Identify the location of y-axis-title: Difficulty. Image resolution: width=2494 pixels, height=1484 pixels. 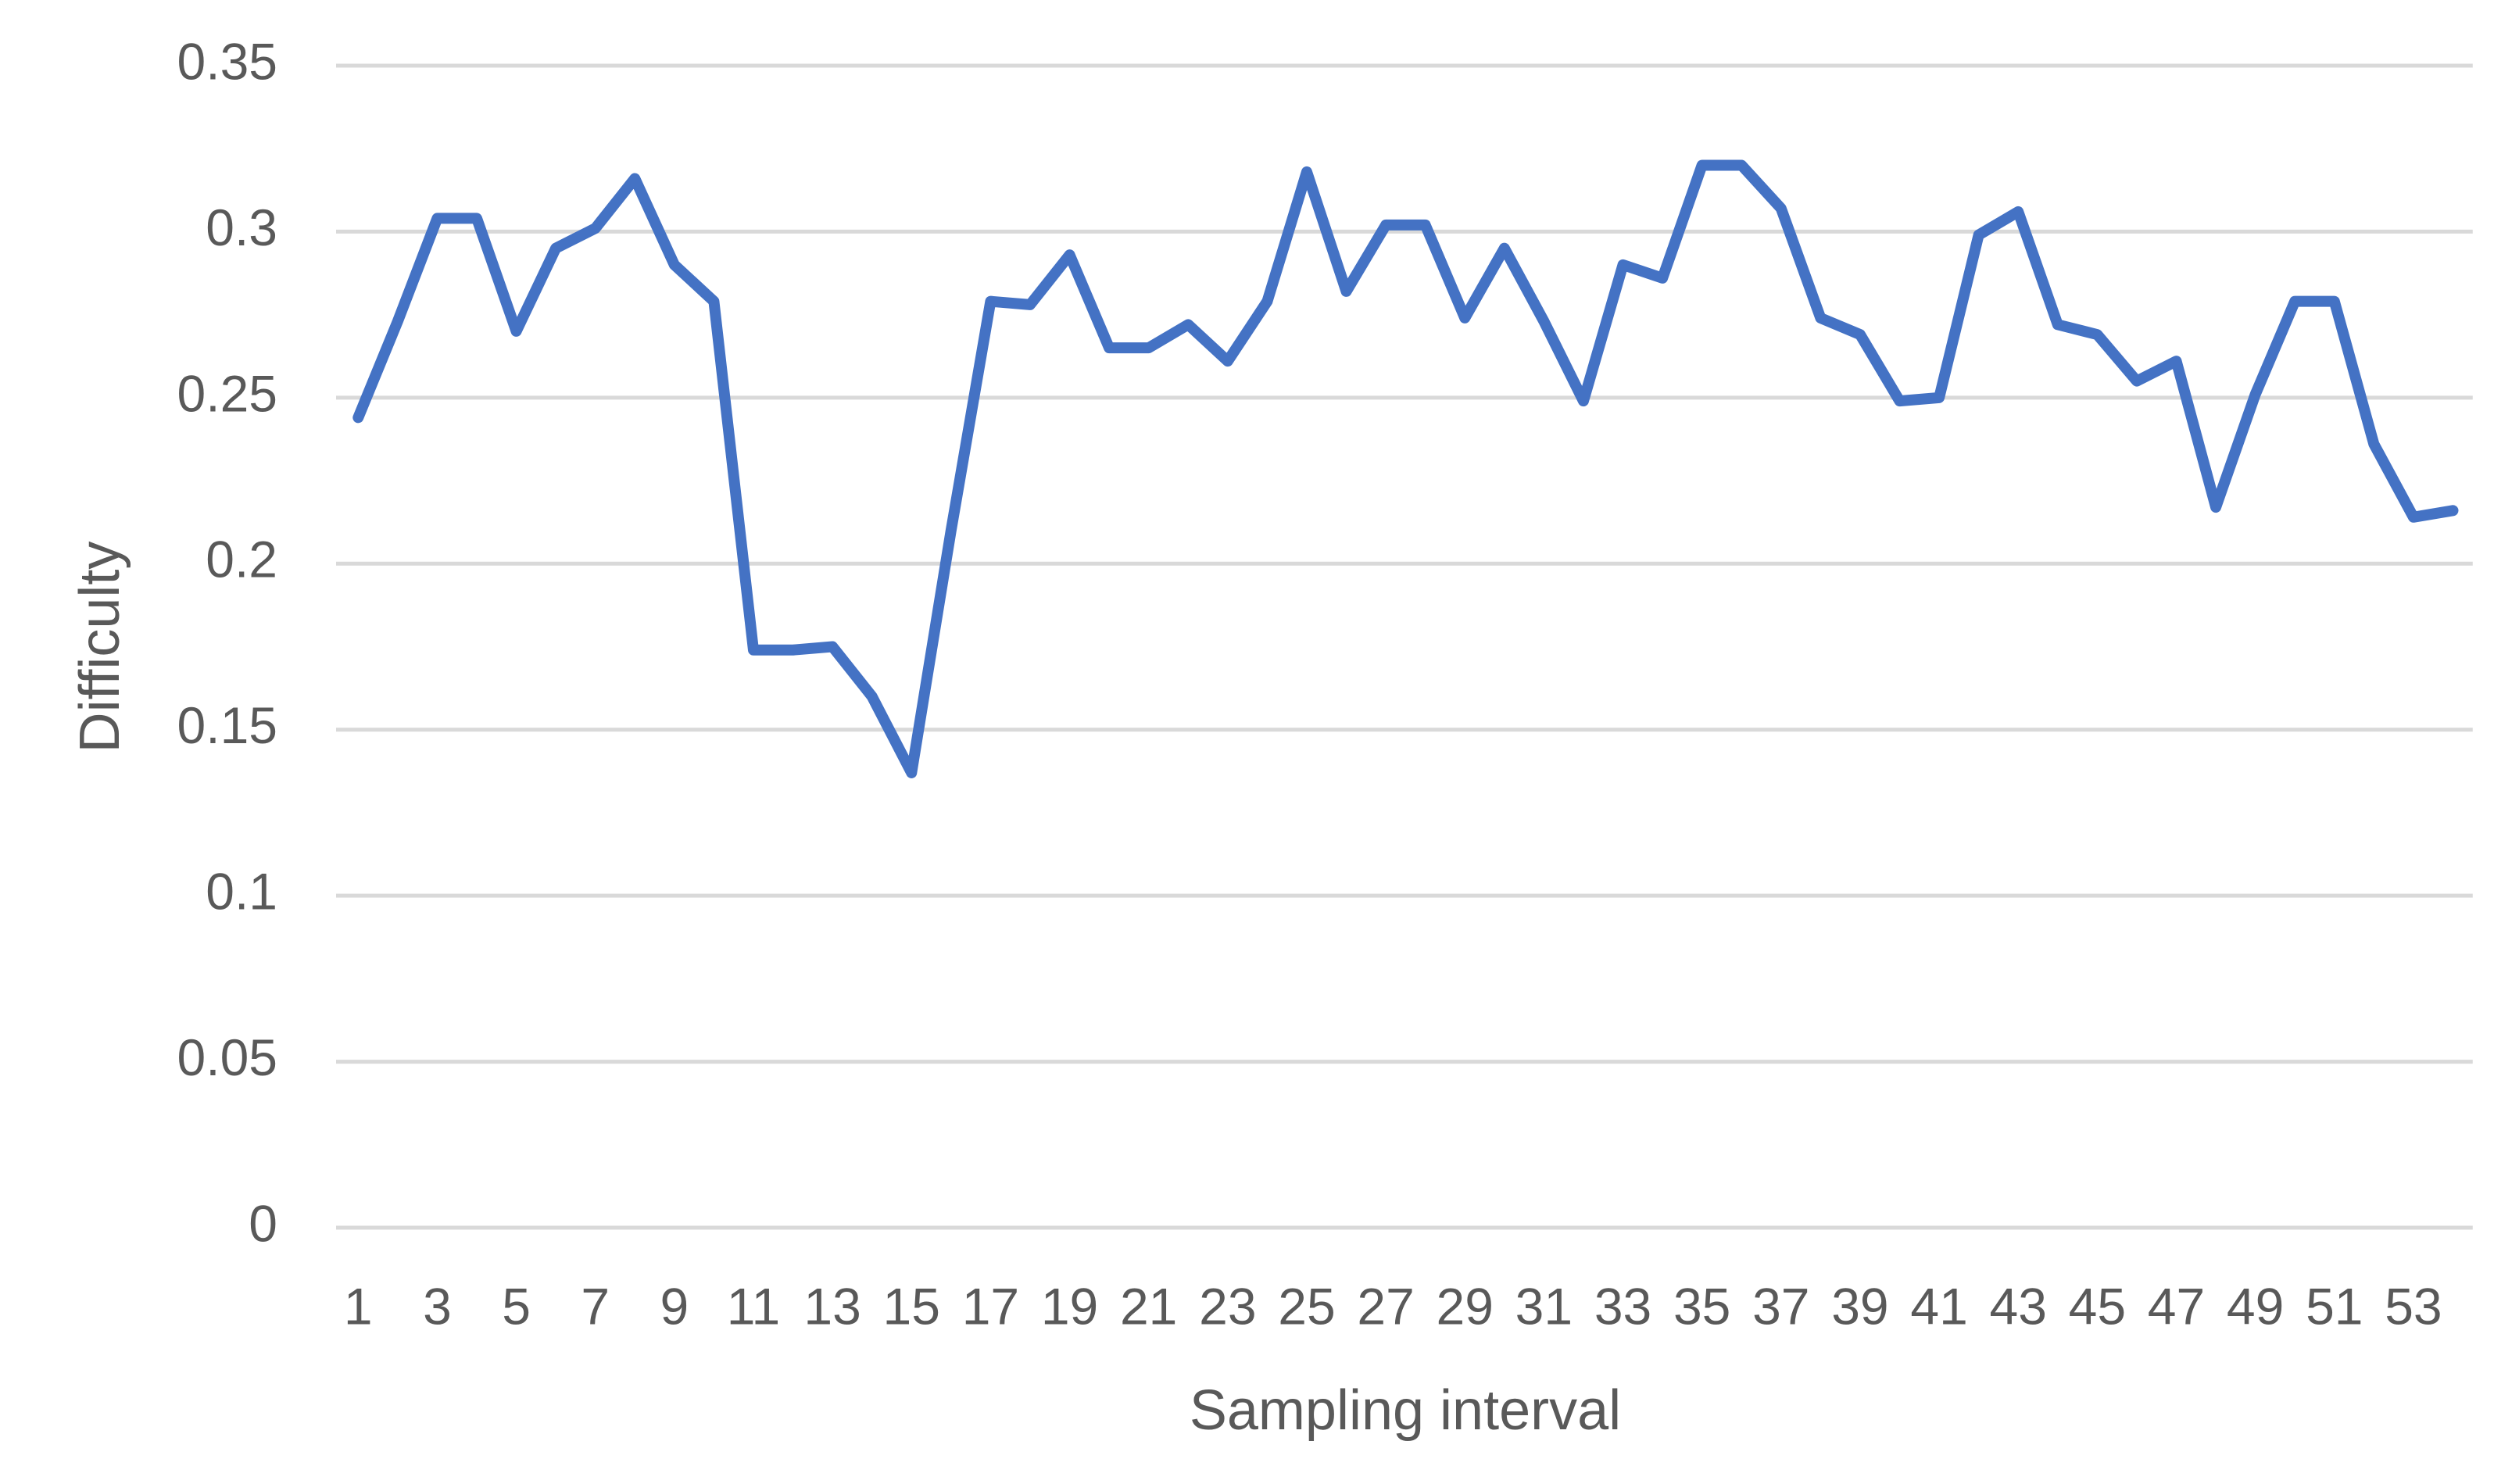
(100, 647).